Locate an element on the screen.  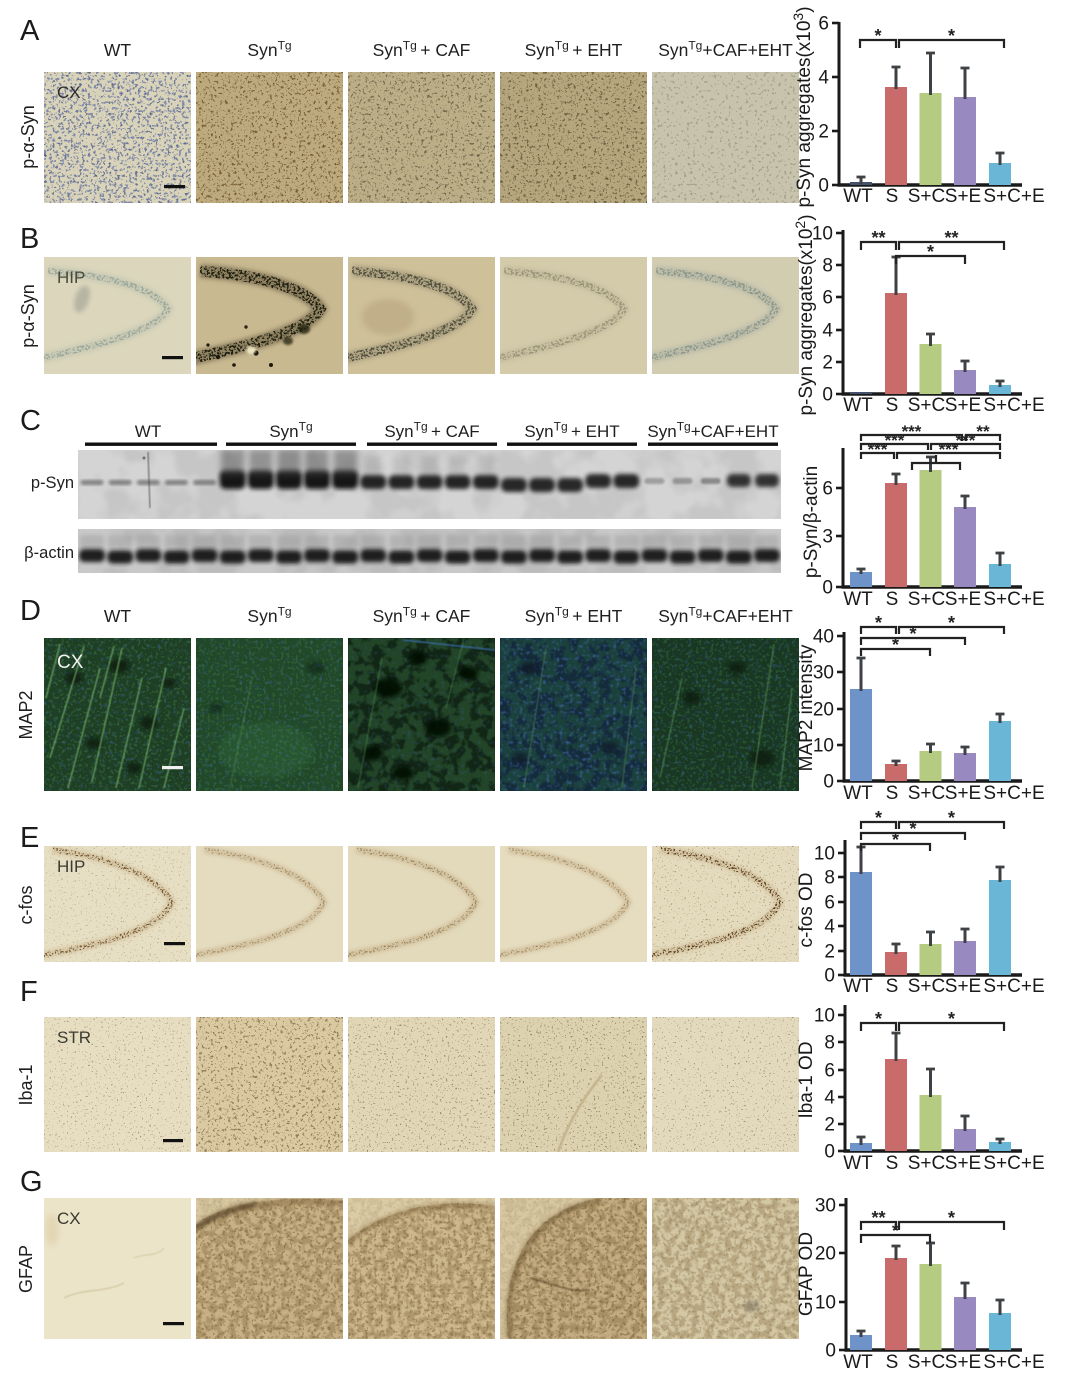
svg-text: 3 is located at coordinates (827, 537).